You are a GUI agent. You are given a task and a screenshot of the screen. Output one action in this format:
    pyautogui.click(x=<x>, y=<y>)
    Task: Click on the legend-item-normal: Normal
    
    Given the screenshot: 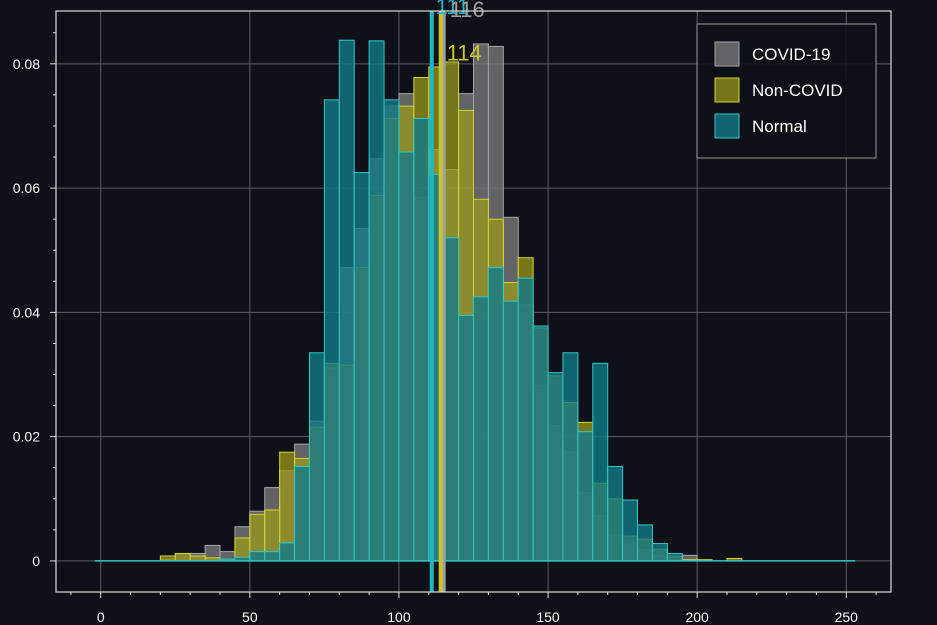 What is the action you would take?
    pyautogui.click(x=760, y=126)
    